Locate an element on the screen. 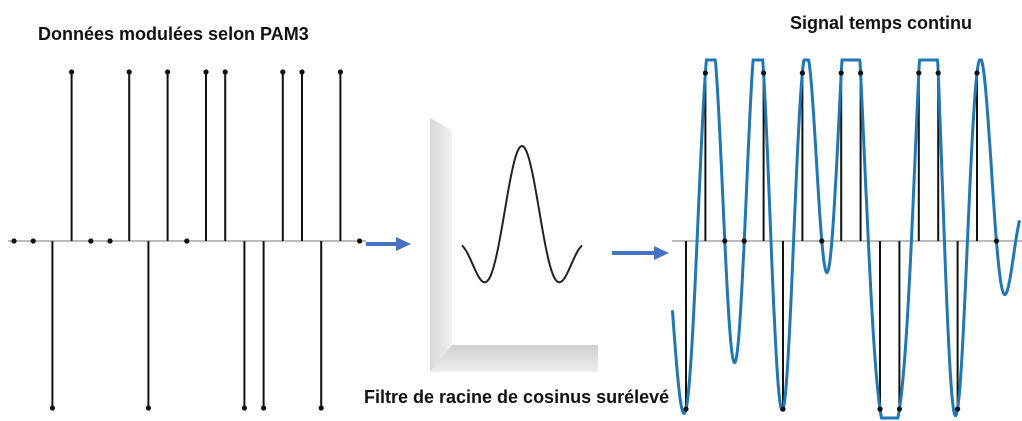 The height and width of the screenshot is (421, 1022). right-title: Signal temps continu is located at coordinates (881, 23).